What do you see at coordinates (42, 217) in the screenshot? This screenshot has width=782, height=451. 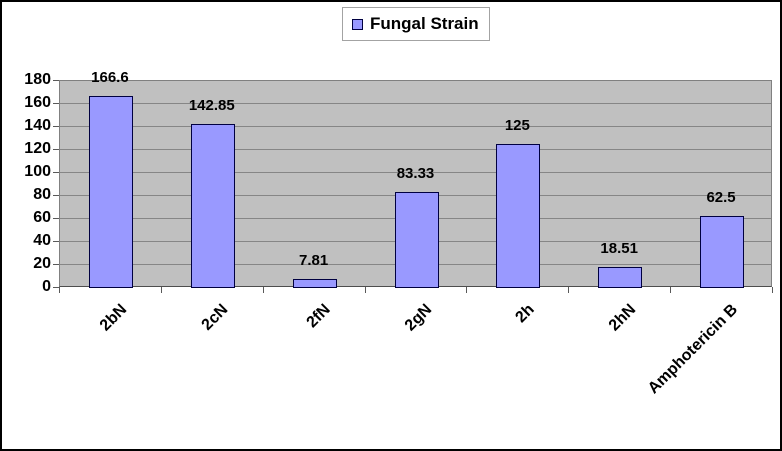 I see `y-axis-label: 60` at bounding box center [42, 217].